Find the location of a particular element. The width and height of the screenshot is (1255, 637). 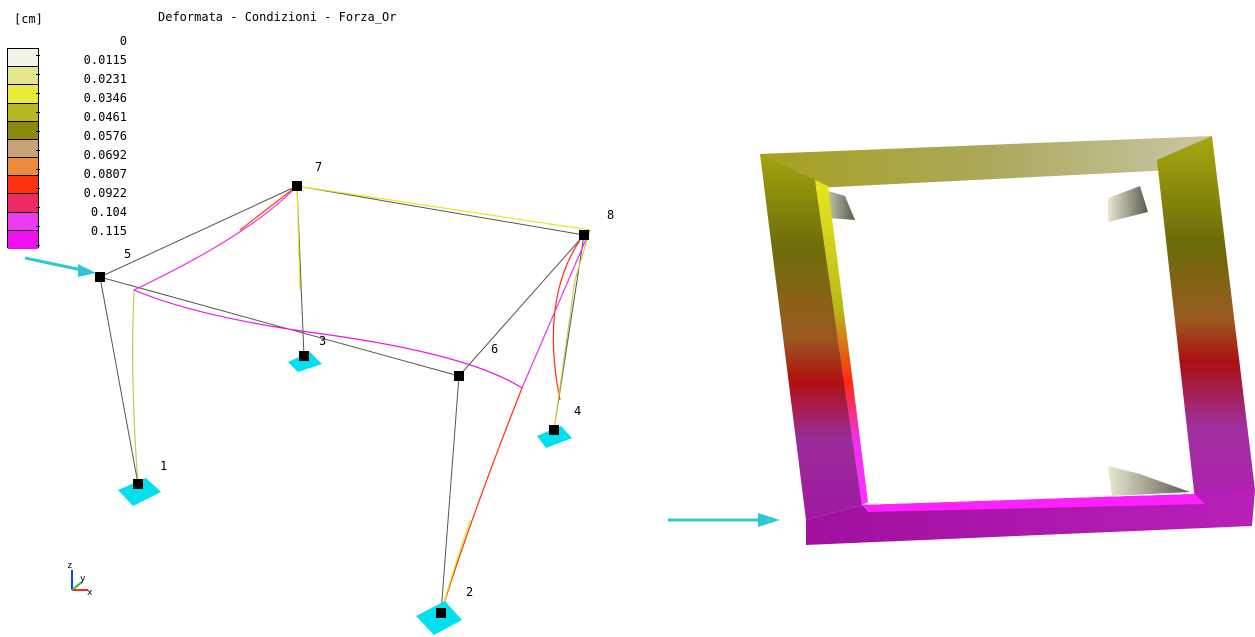

node-label-5: 5 is located at coordinates (127, 254).